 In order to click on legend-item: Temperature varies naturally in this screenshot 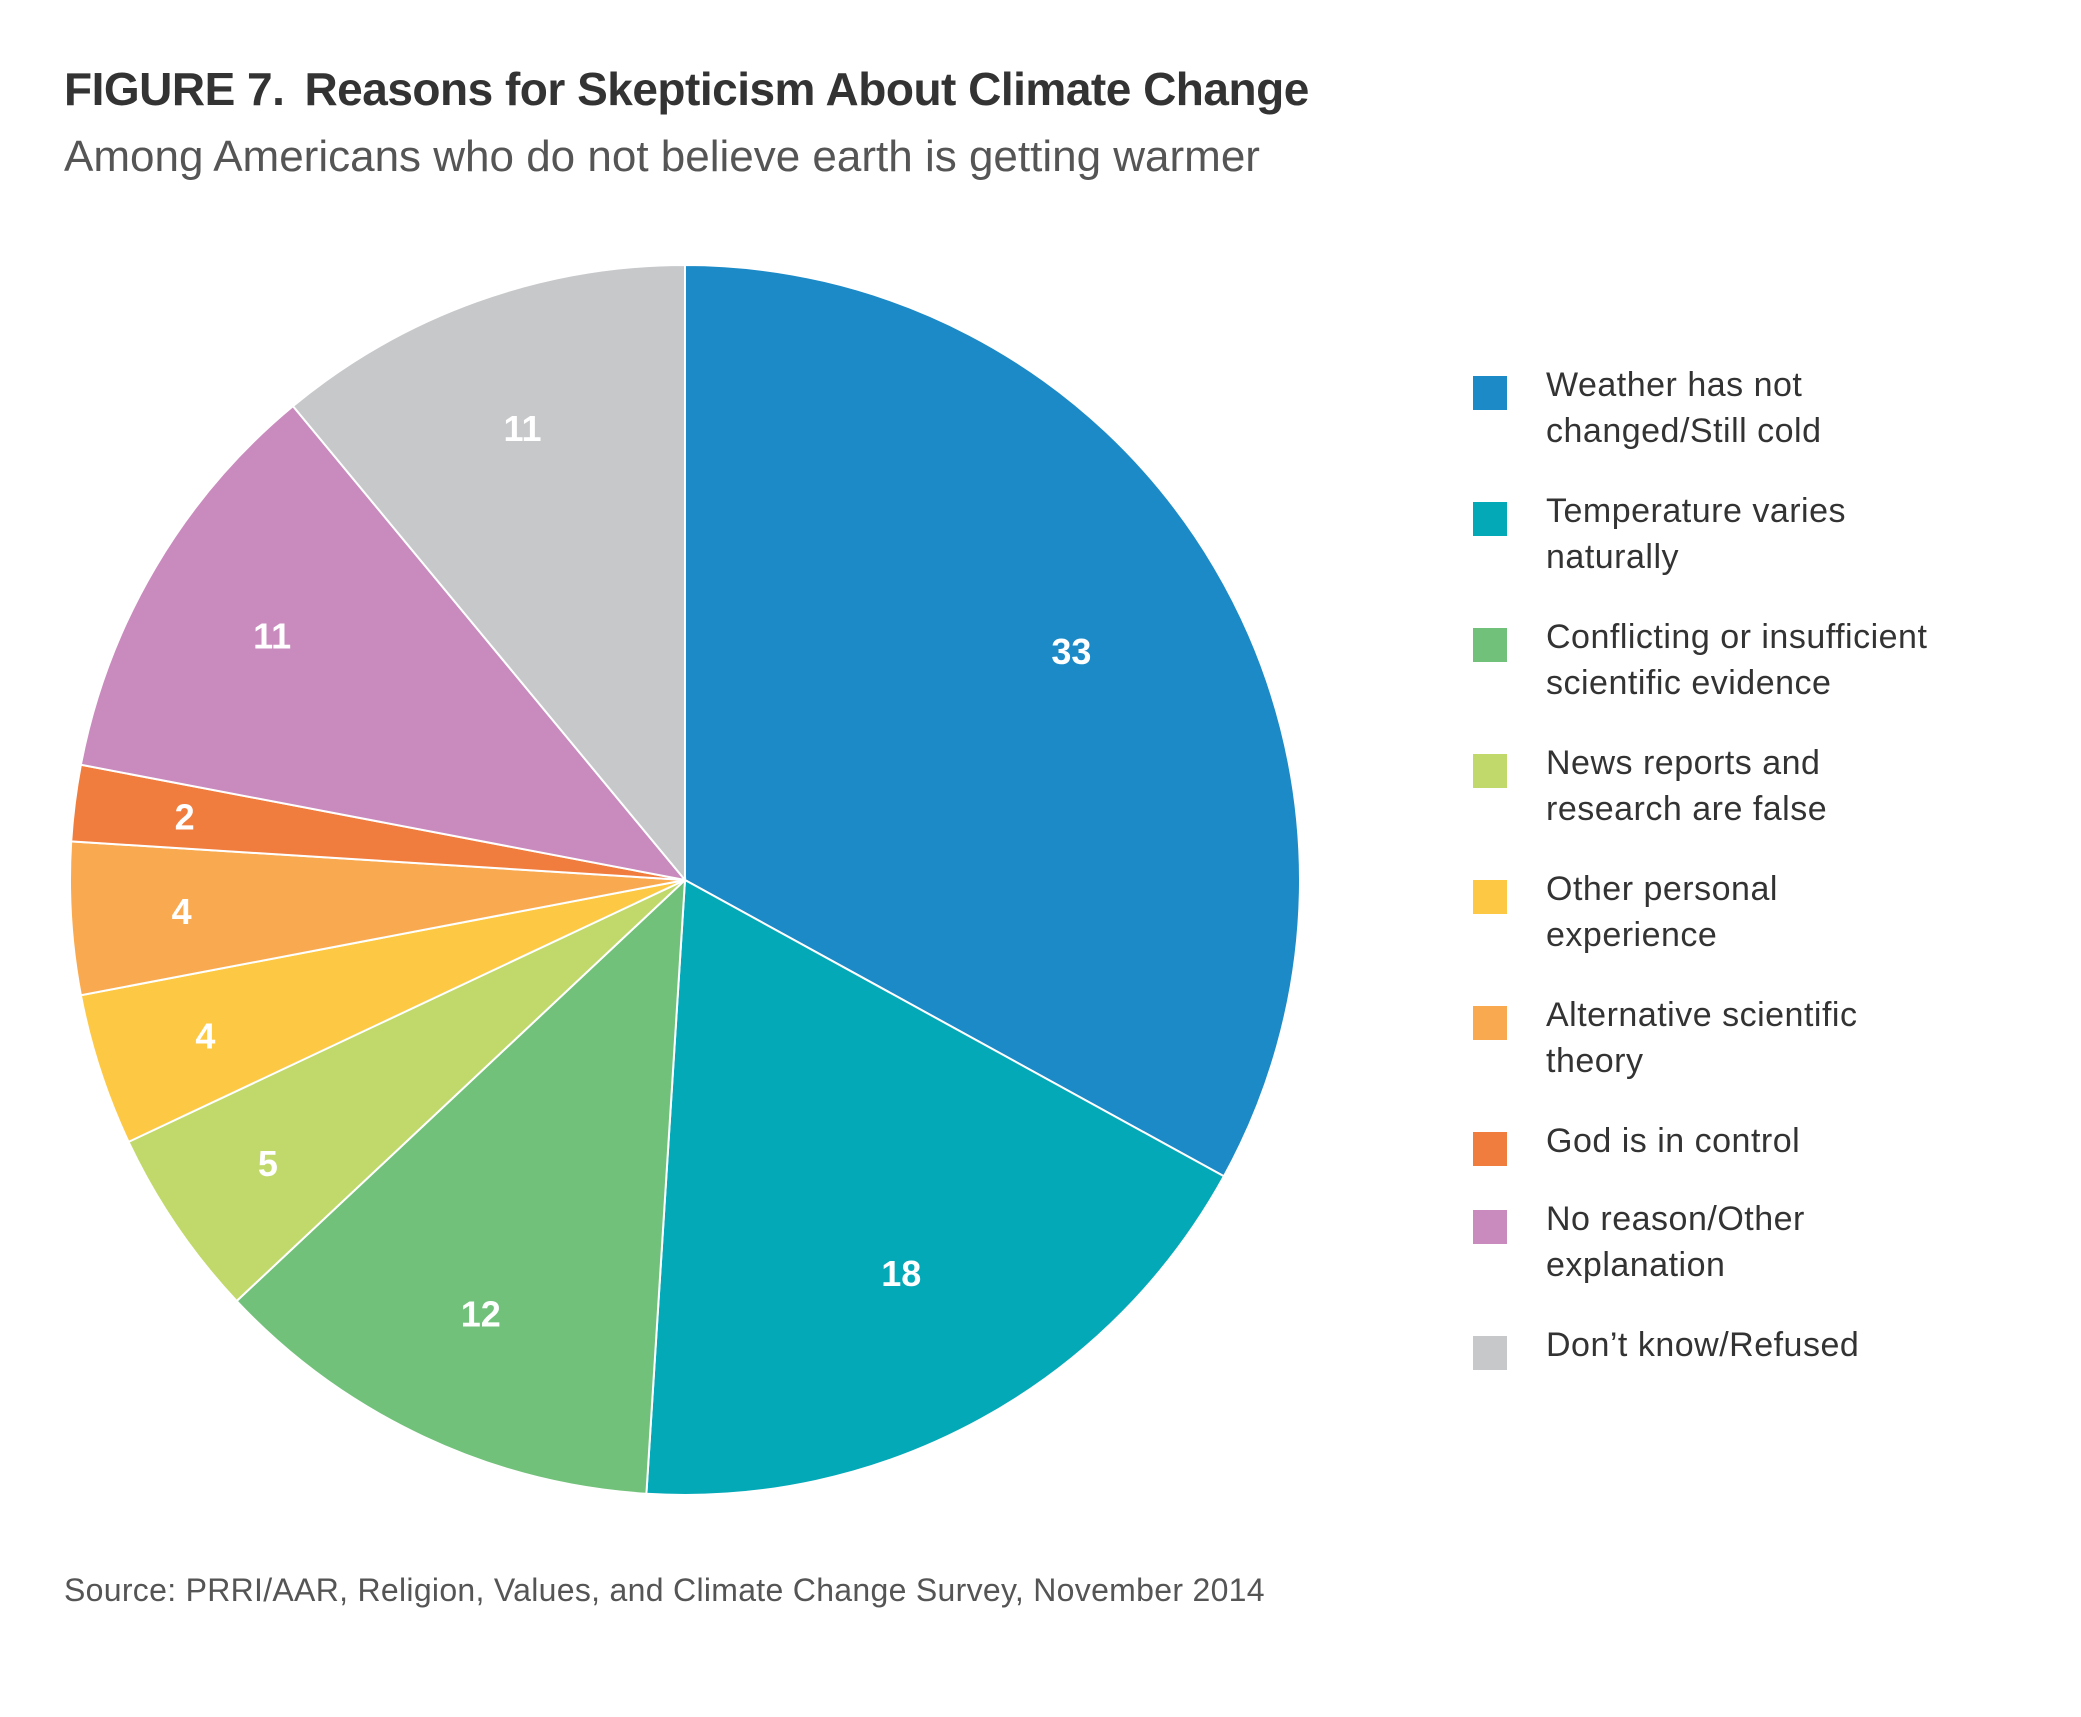, I will do `click(1763, 538)`.